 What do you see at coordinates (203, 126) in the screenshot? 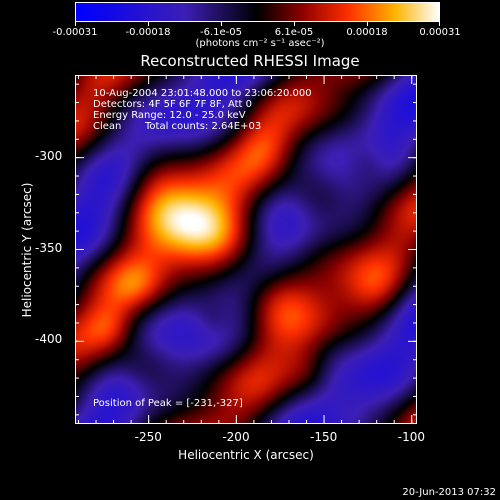
I see `total-counts-text: Total counts: 2.64E+03` at bounding box center [203, 126].